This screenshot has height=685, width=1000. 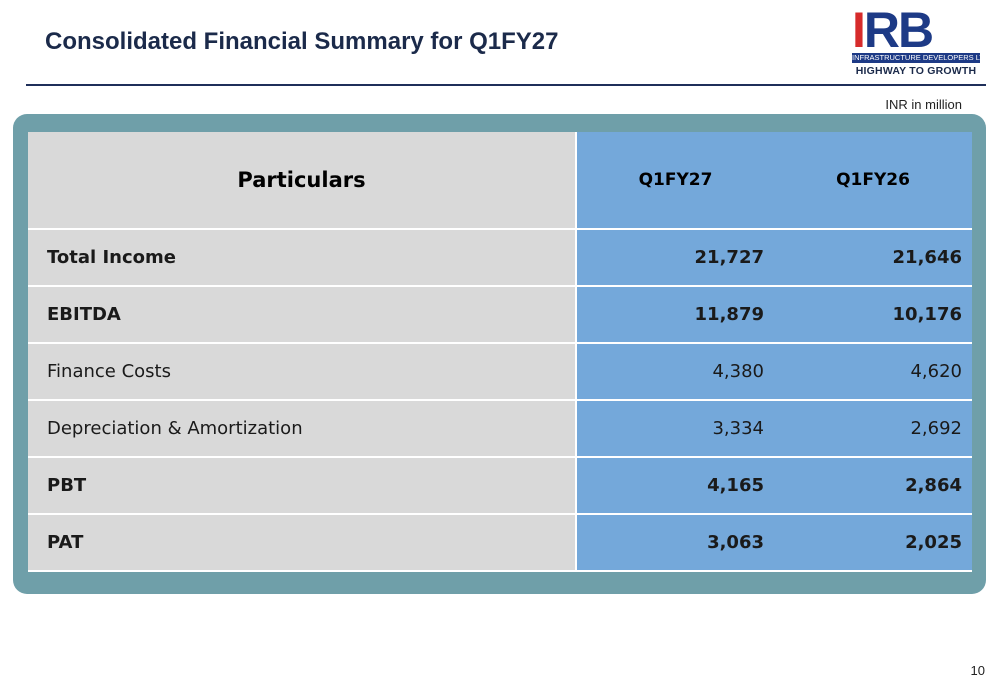 I want to click on row-label: Finance Costs, so click(x=302, y=372).